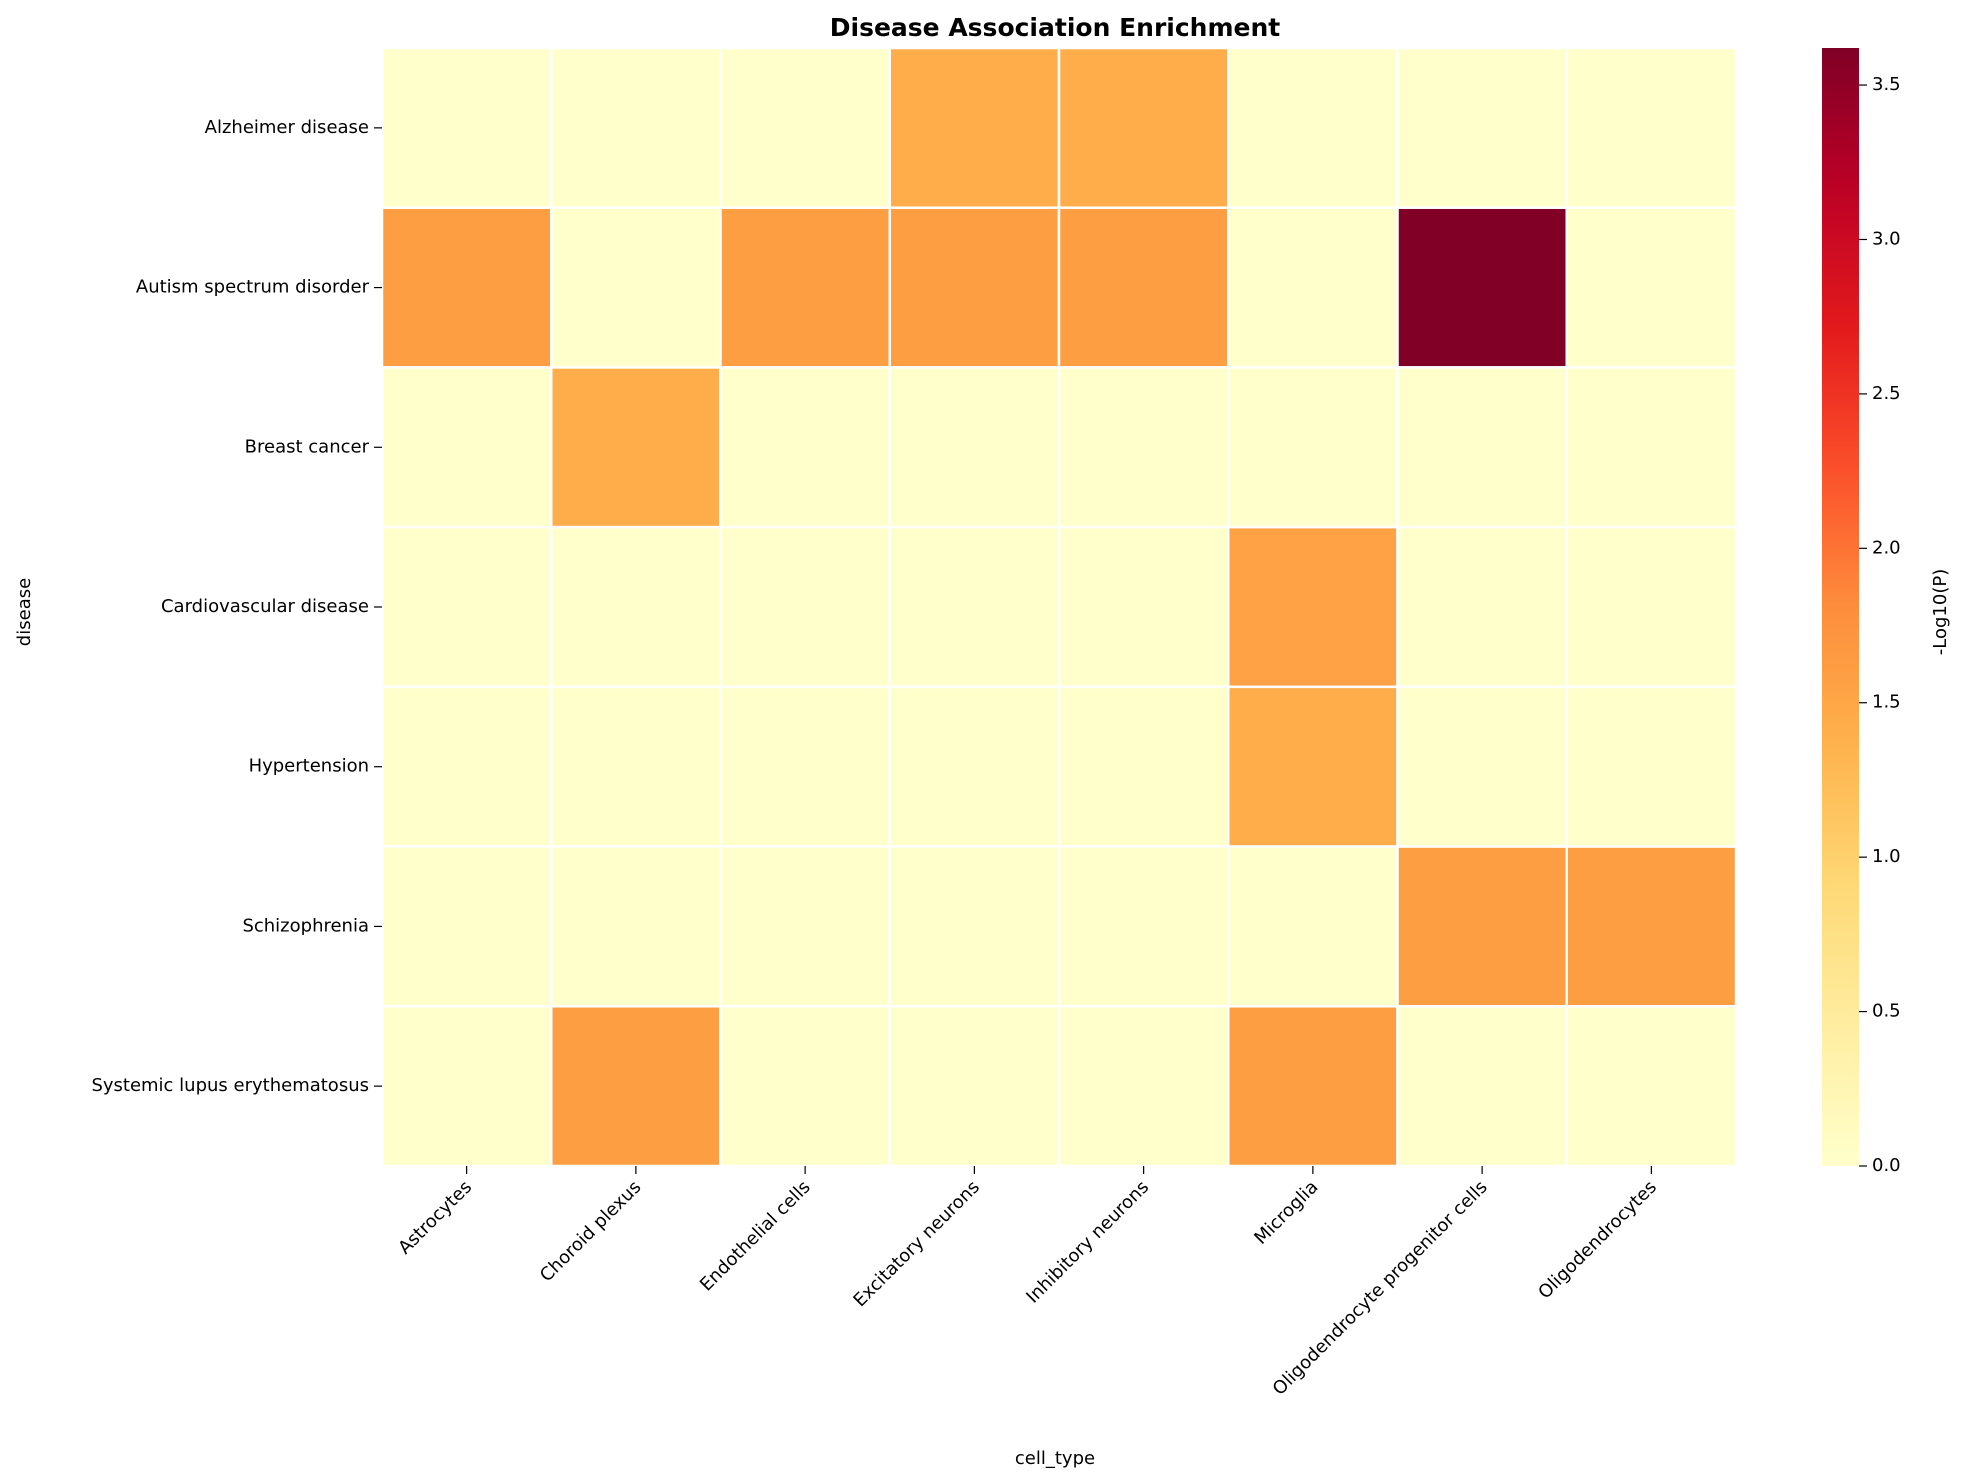 This screenshot has width=1963, height=1483. What do you see at coordinates (916, 1244) in the screenshot?
I see `x-tick-label: Excitatory neurons` at bounding box center [916, 1244].